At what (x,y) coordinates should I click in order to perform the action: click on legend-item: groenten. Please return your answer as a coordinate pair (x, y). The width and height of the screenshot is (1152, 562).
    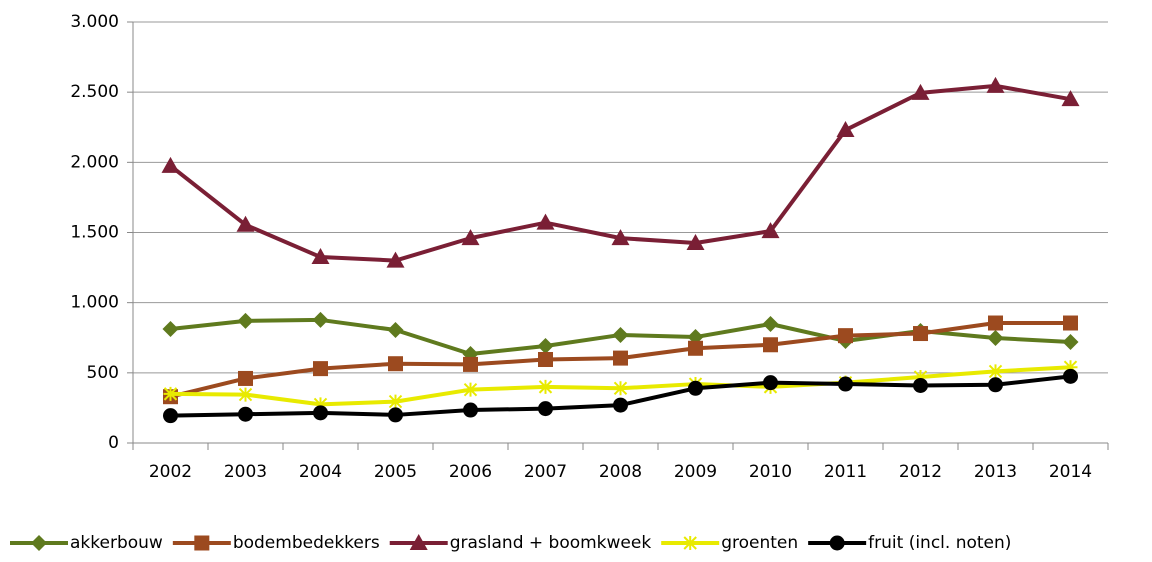
    Looking at the image, I should click on (729, 543).